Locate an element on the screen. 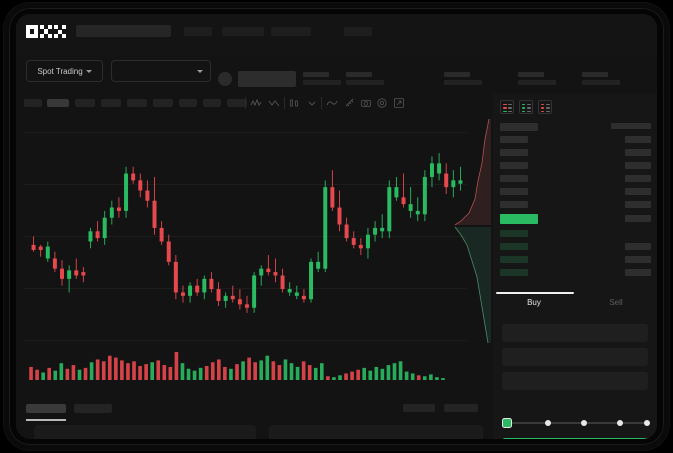 The image size is (673, 453). slider-handle is located at coordinates (507, 423).